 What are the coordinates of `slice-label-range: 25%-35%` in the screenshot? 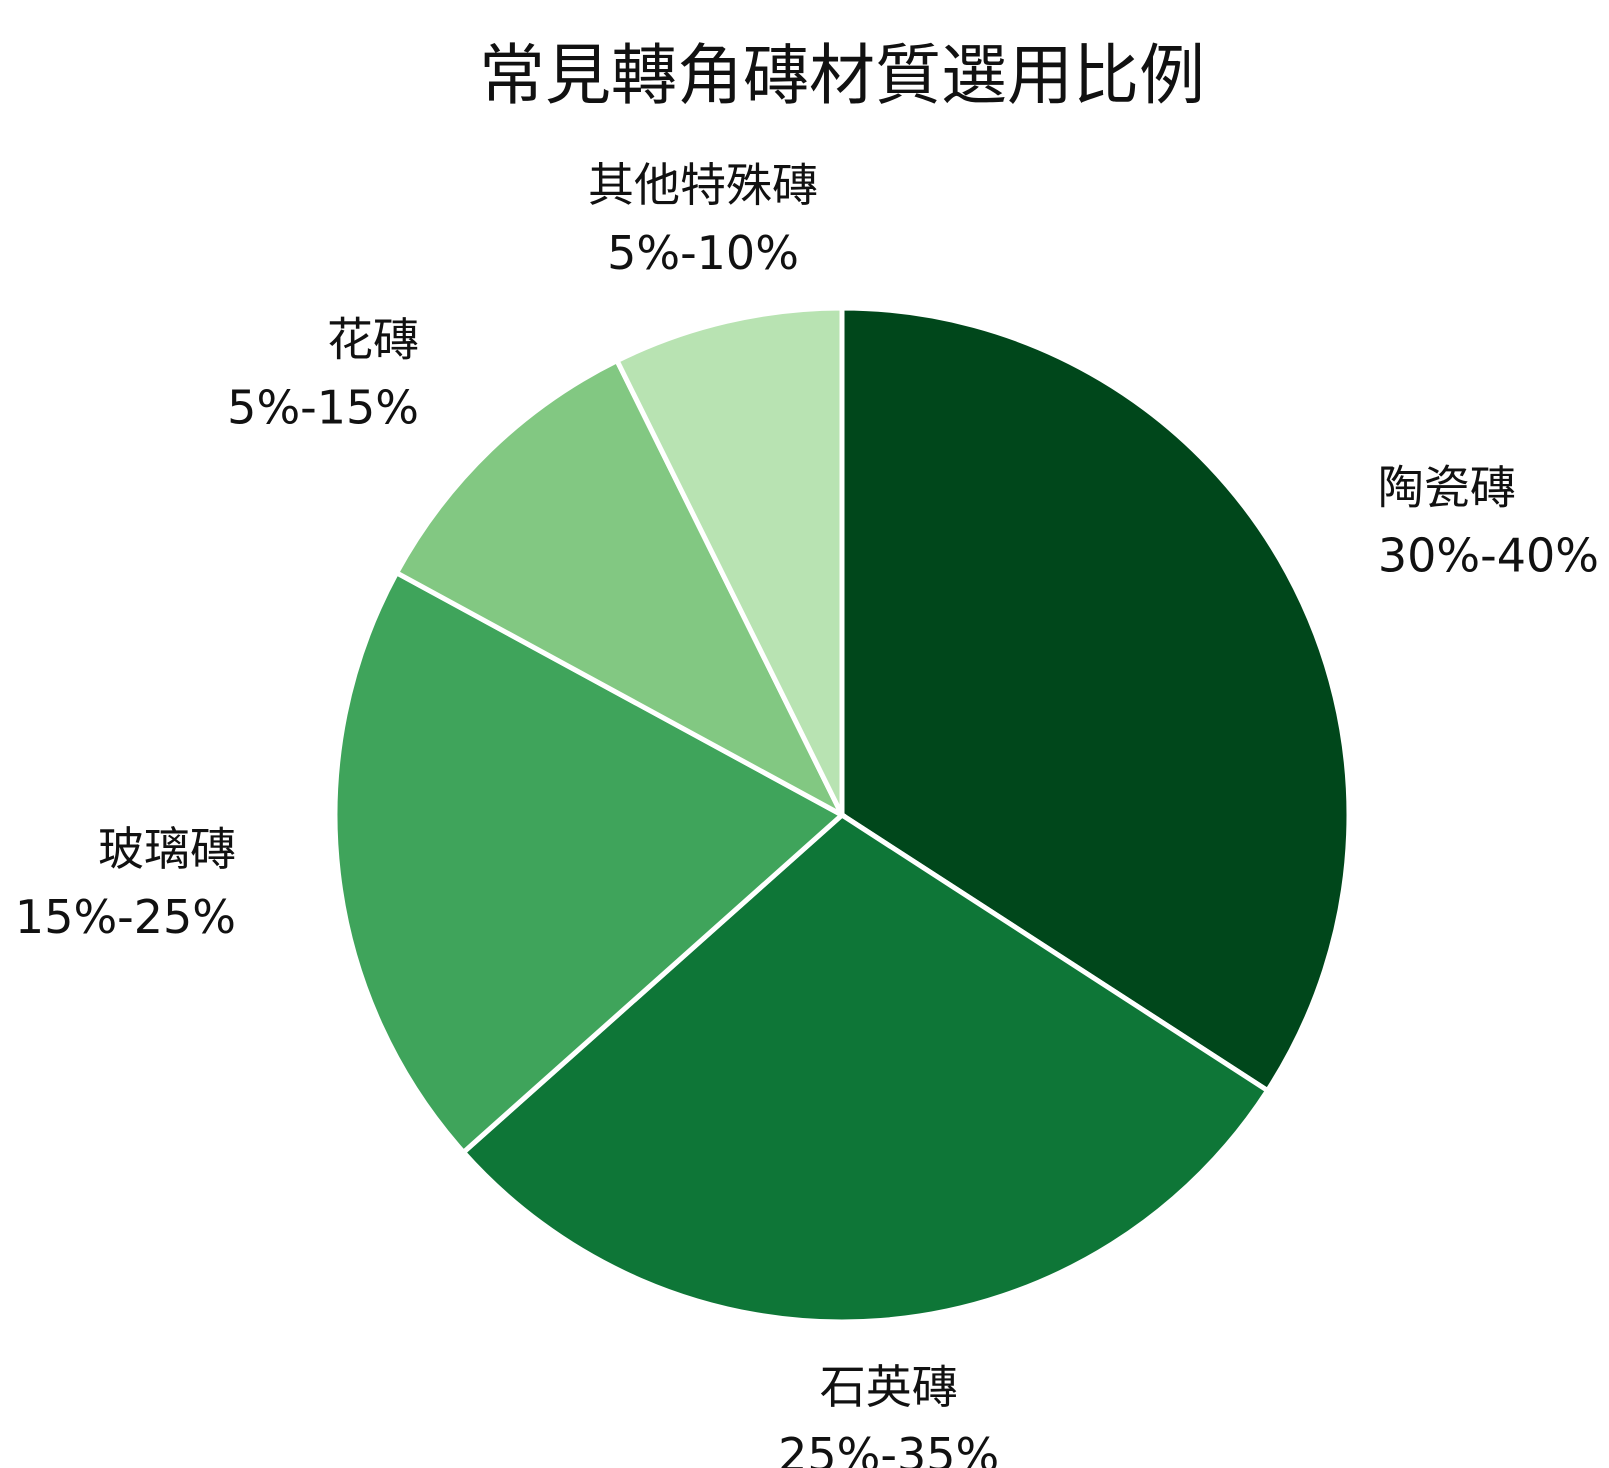 It's located at (888, 1448).